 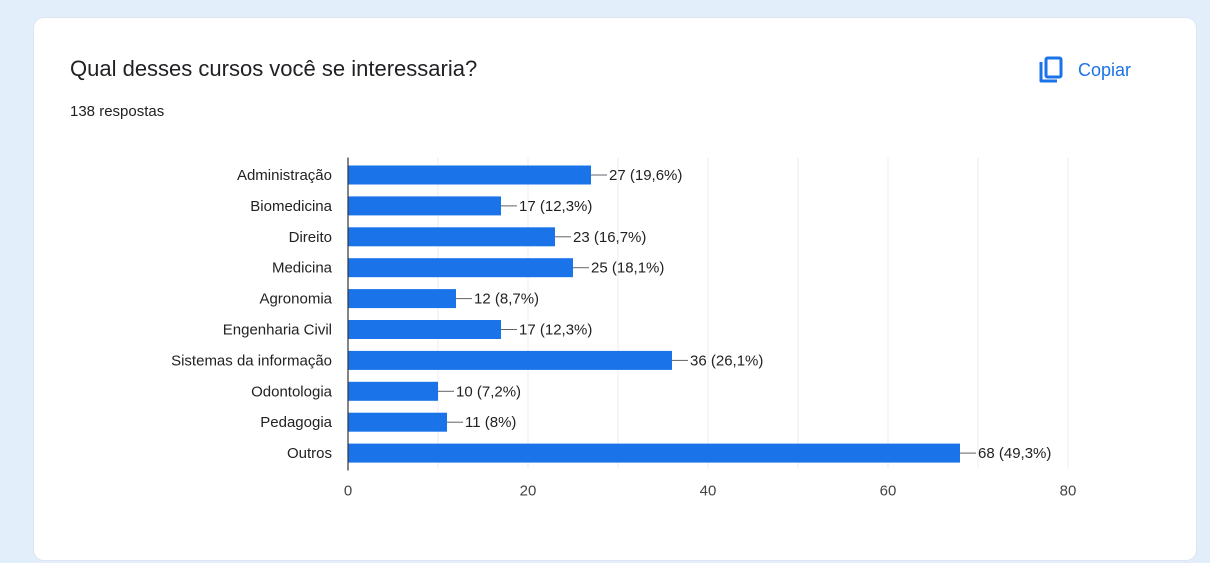 I want to click on x-tick-label: 0, so click(x=348, y=491).